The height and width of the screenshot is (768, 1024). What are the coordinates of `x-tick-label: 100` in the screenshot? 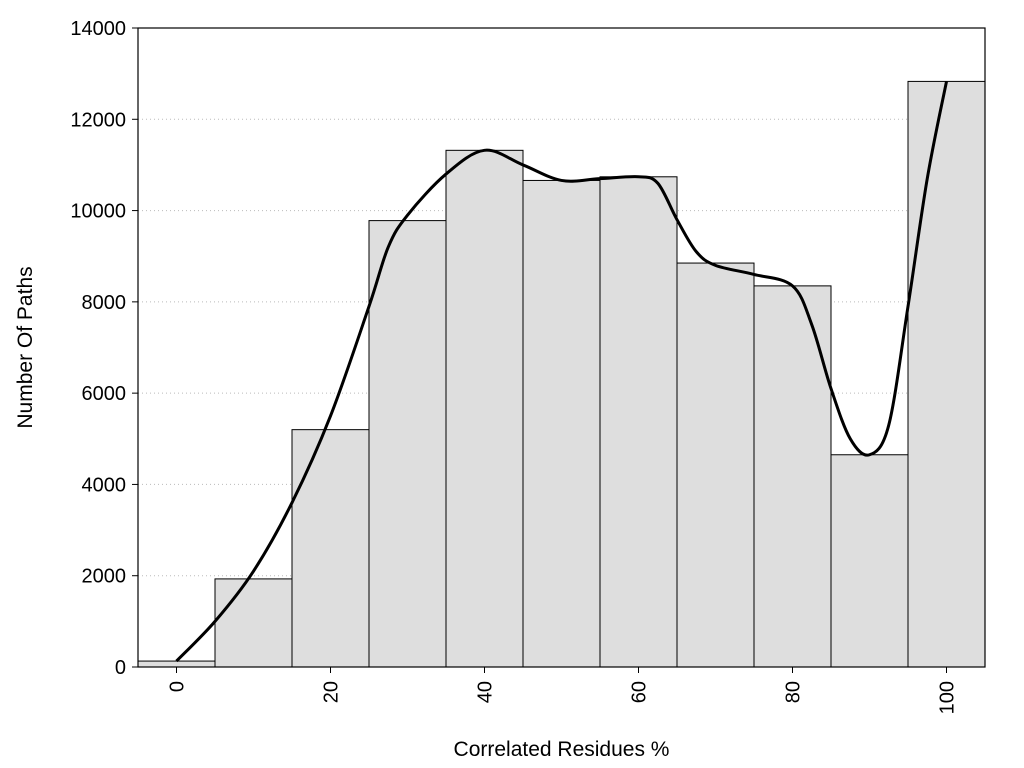 It's located at (948, 697).